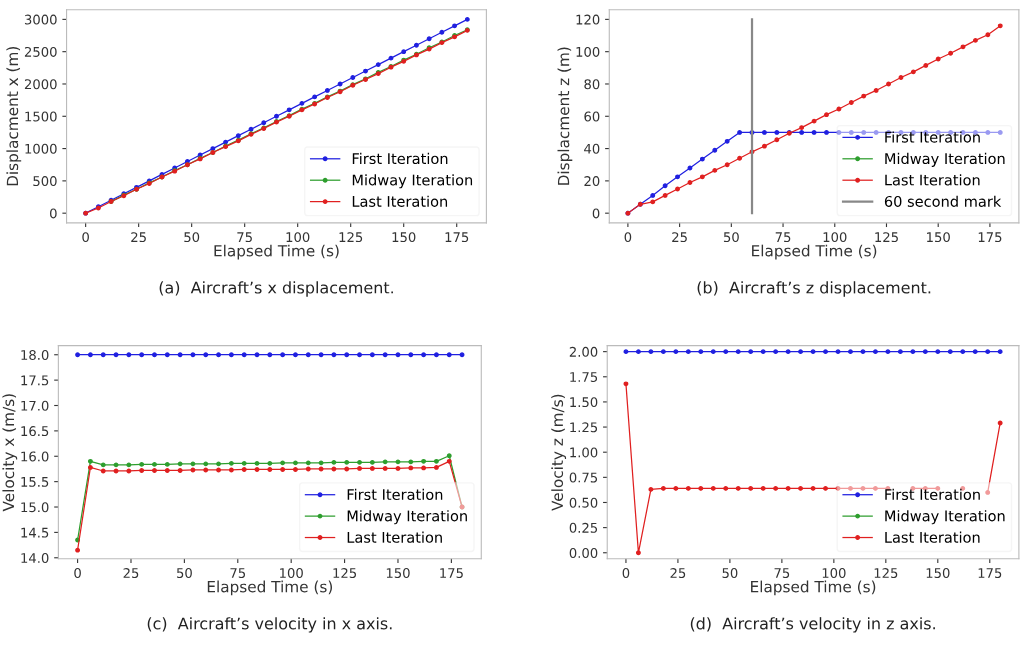 The image size is (1024, 646). I want to click on y-tick-label: 1.50, so click(584, 402).